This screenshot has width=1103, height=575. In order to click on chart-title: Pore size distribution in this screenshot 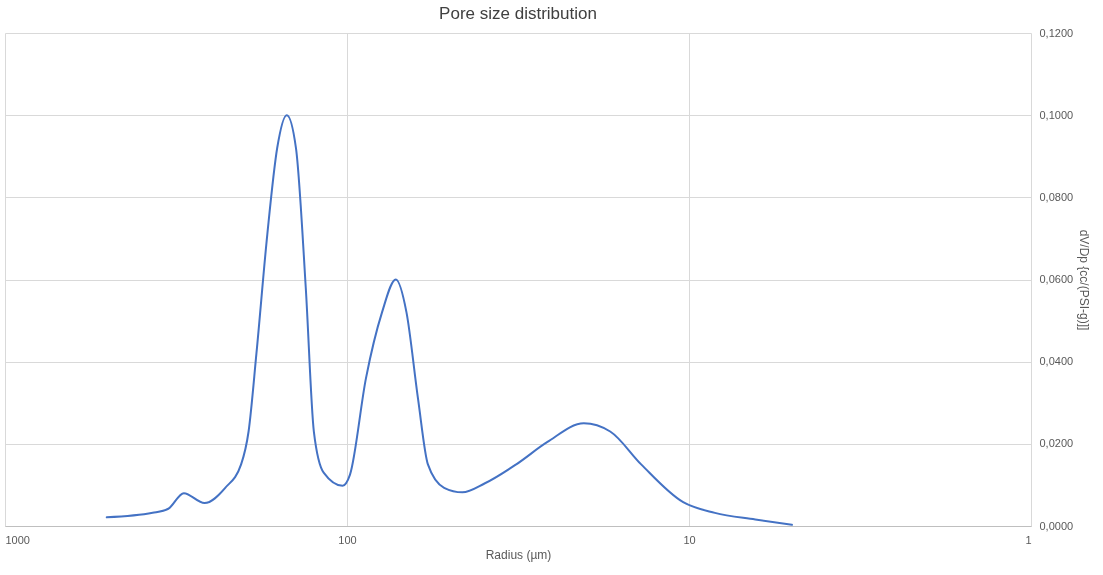, I will do `click(518, 13)`.